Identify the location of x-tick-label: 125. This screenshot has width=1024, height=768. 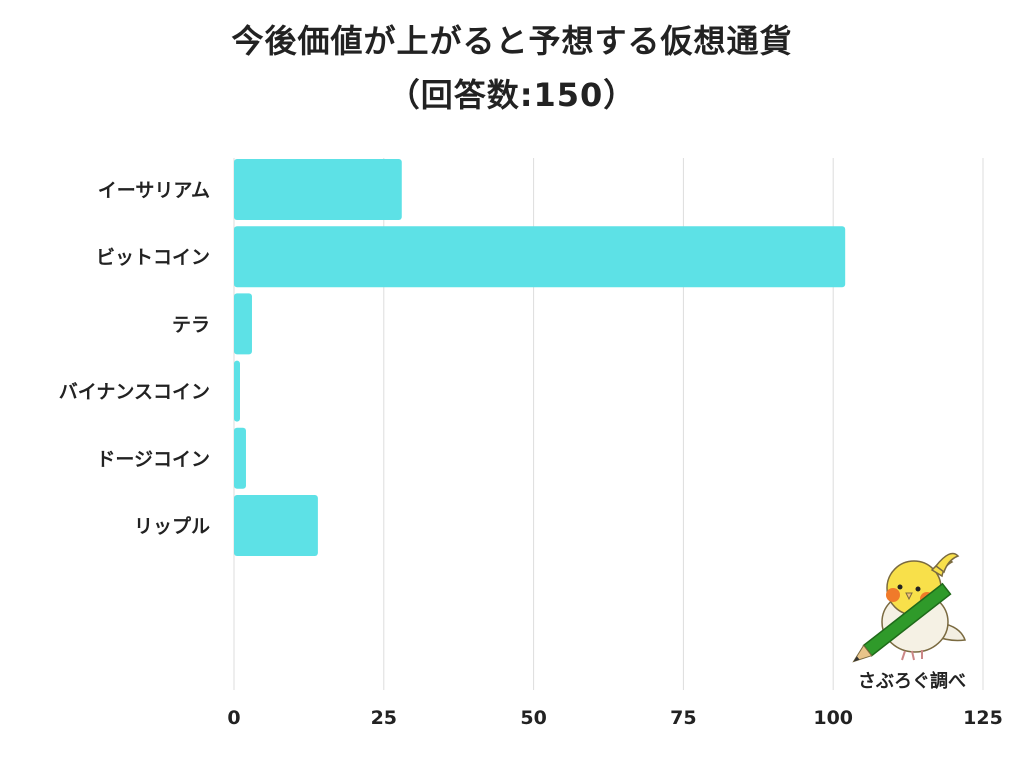
(983, 718).